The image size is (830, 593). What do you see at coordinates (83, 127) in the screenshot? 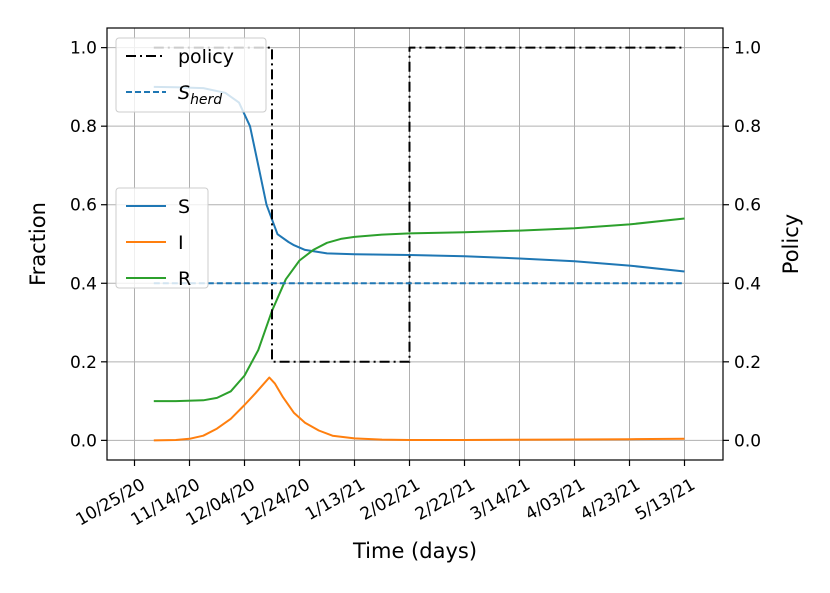
I see `y-tick-label: 0.8` at bounding box center [83, 127].